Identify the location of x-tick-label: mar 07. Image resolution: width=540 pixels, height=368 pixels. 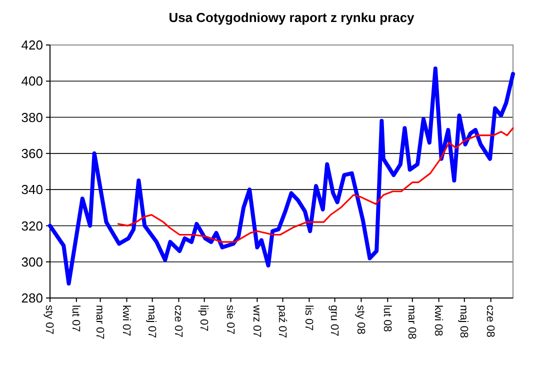
(99, 322).